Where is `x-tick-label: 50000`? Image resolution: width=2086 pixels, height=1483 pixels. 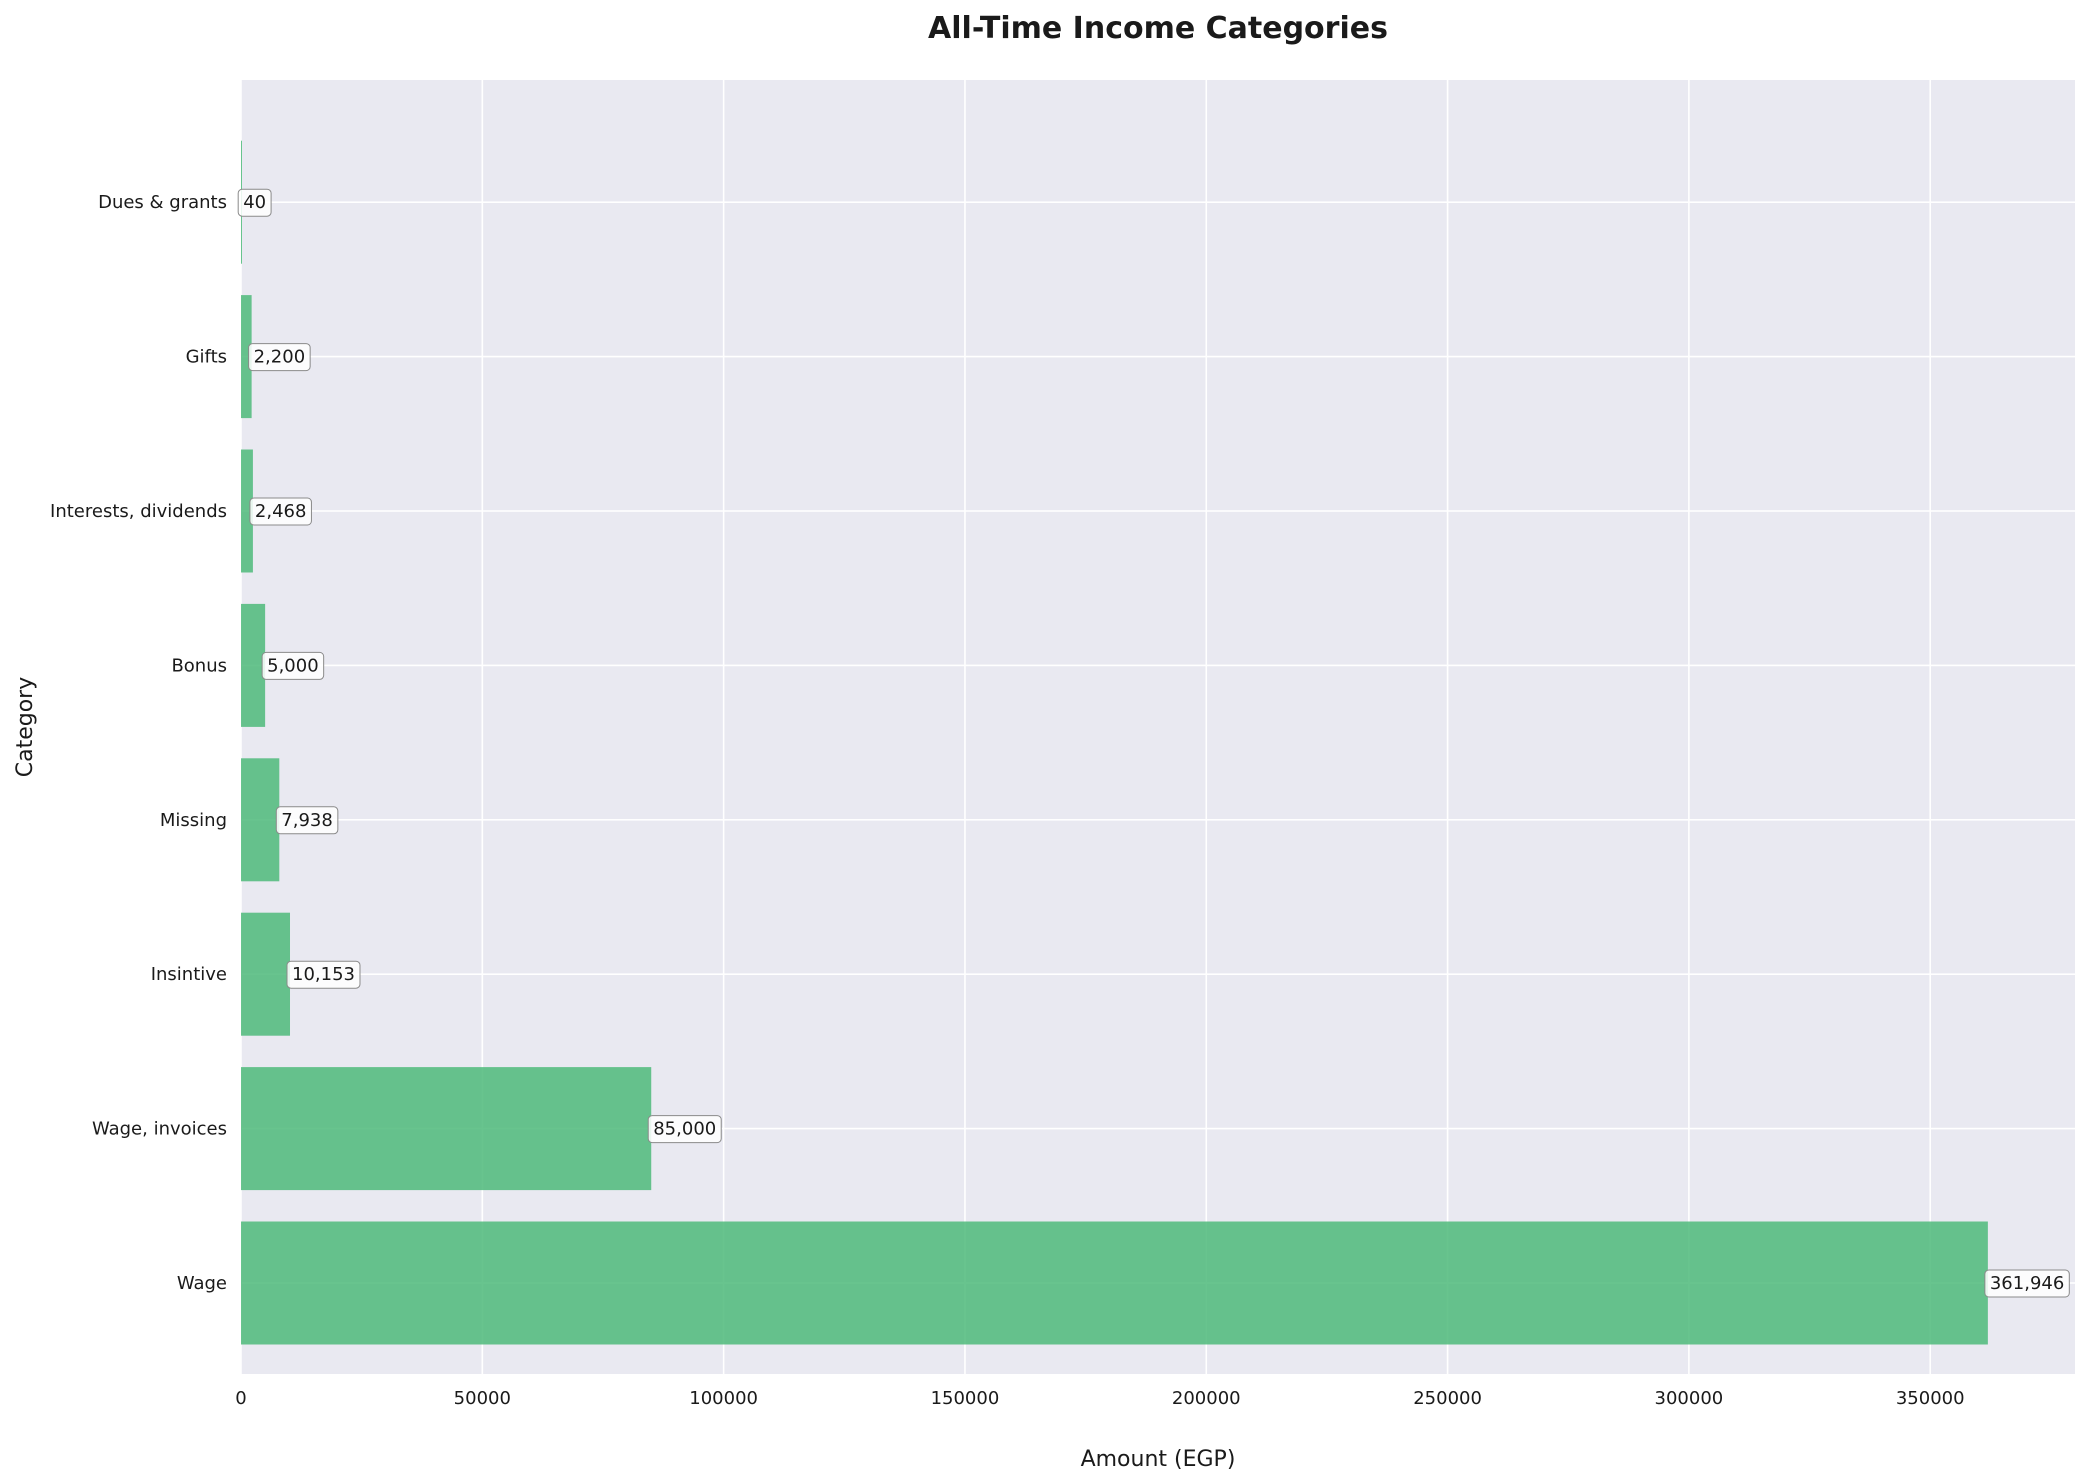 x-tick-label: 50000 is located at coordinates (482, 1398).